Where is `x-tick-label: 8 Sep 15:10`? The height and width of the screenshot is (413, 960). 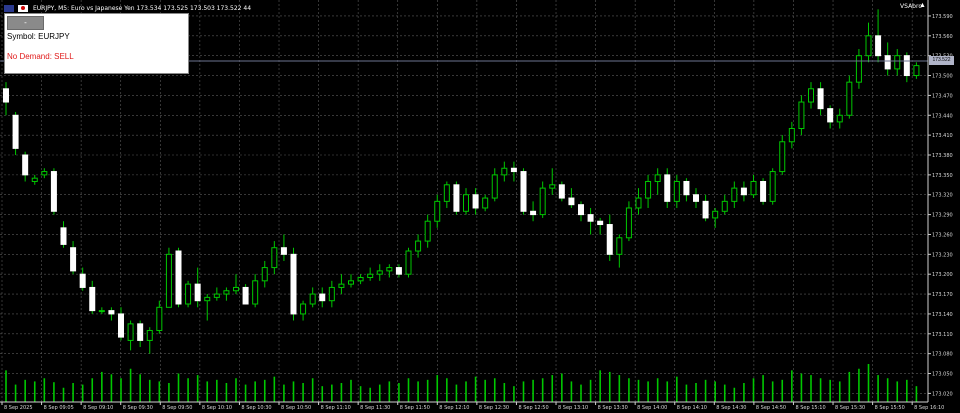 x-tick-label: 8 Sep 15:10 is located at coordinates (810, 408).